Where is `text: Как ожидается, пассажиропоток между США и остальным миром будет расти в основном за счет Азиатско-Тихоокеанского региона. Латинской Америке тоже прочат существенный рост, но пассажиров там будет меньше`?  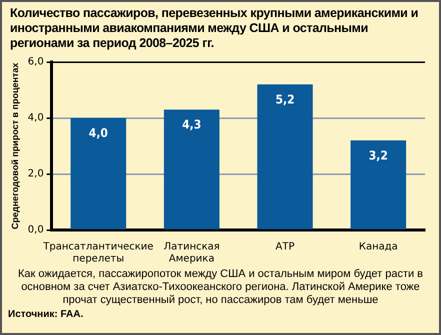
text: Как ожидается, пассажиропоток между США и остальным миром будет расти в основном за счет Азиатско-Тихоокеанского региона. Латинской Америке тоже прочат существенный рост, но пассажиров там будет меньше is located at coordinates (220, 287).